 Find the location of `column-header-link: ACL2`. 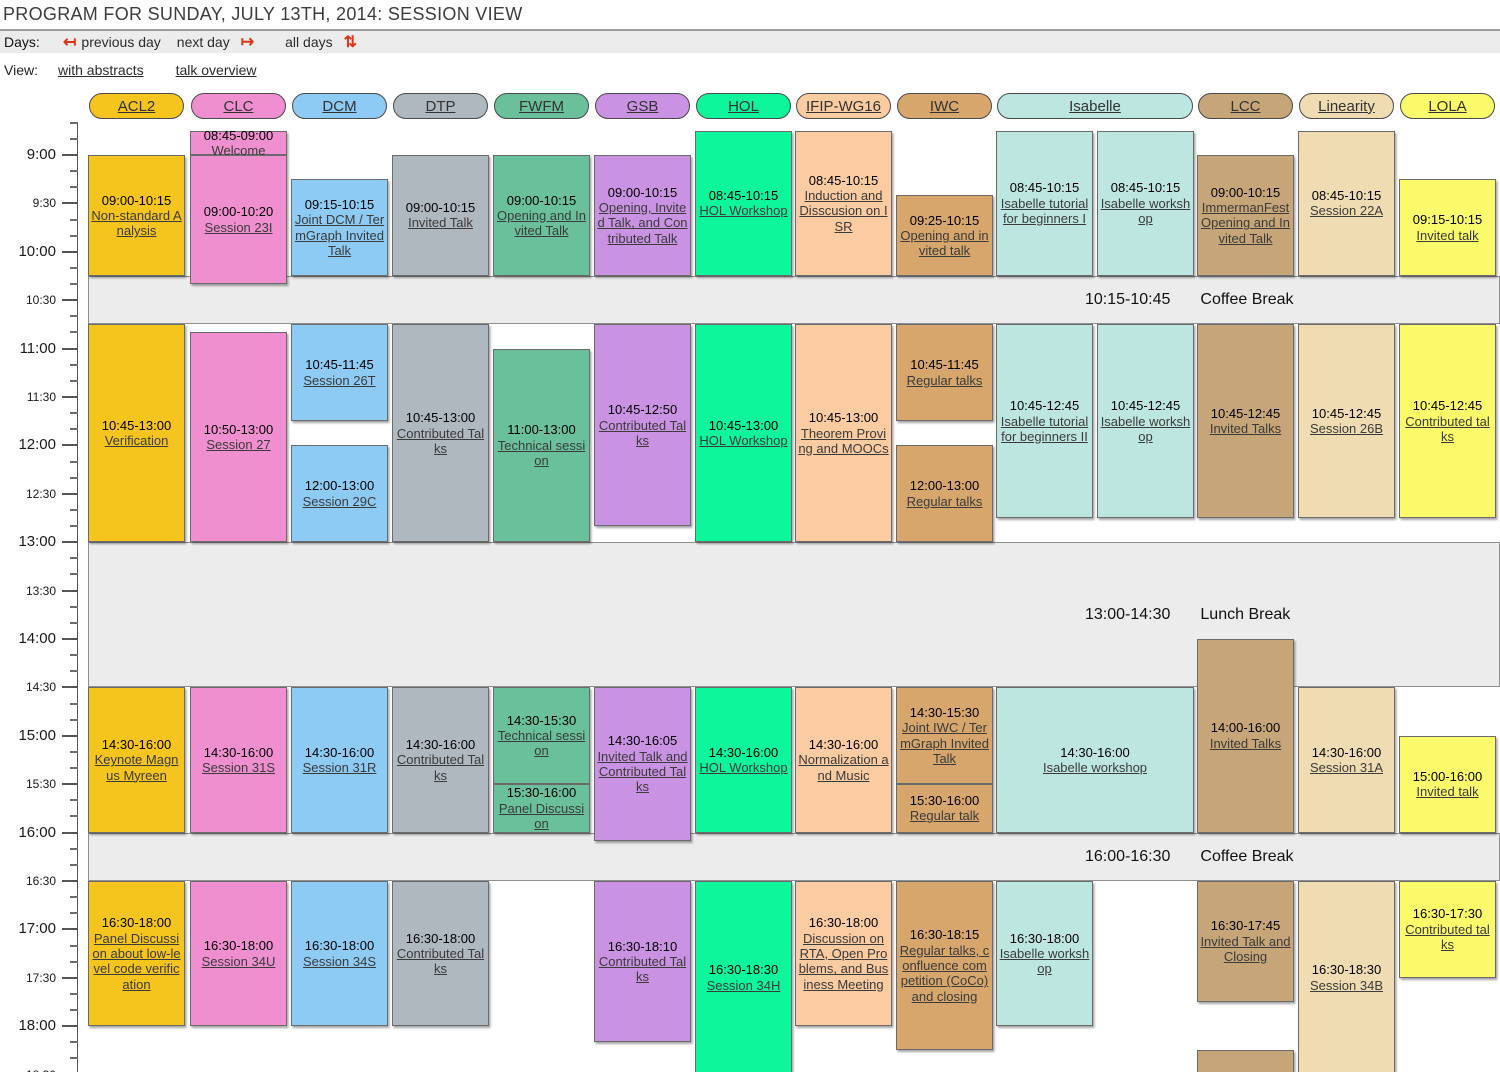

column-header-link: ACL2 is located at coordinates (136, 106).